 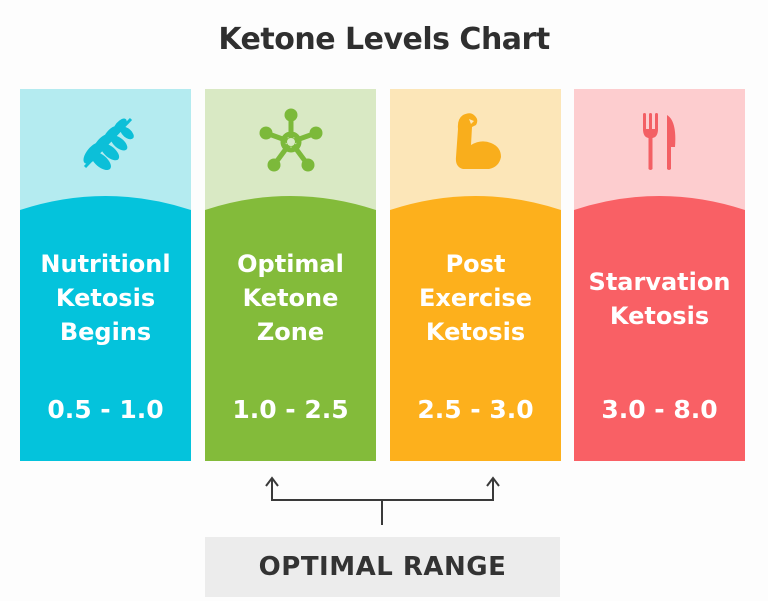 I want to click on molecule-icon, so click(x=290, y=140).